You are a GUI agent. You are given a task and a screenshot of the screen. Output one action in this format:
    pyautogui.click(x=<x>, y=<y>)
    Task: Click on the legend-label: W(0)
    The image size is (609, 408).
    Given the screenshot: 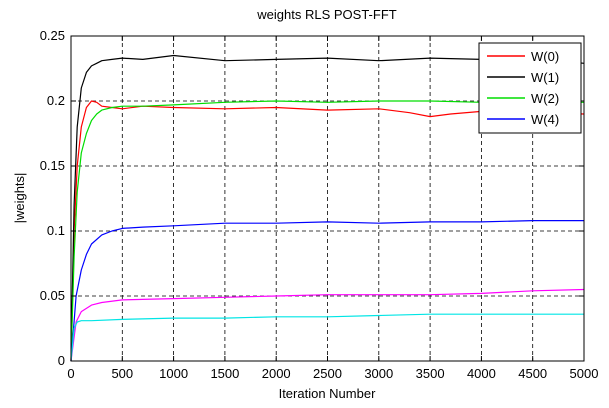 What is the action you would take?
    pyautogui.click(x=545, y=56)
    